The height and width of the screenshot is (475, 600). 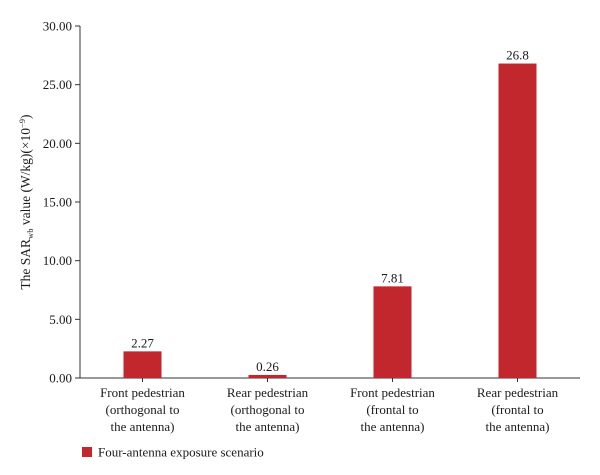 What do you see at coordinates (142, 342) in the screenshot?
I see `data-label: 2.27` at bounding box center [142, 342].